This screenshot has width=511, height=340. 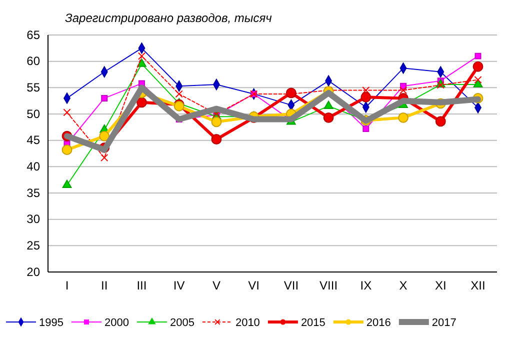 What do you see at coordinates (254, 285) in the screenshot?
I see `x-tick-label: VI` at bounding box center [254, 285].